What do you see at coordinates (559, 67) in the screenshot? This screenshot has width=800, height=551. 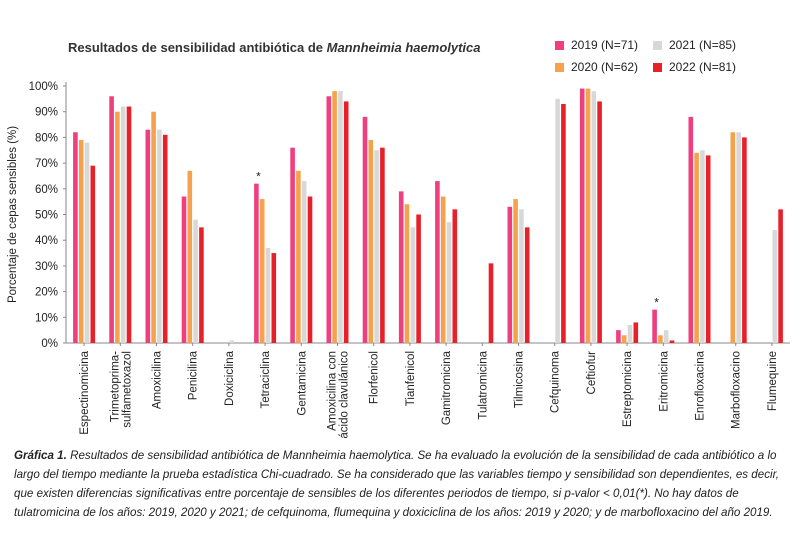 I see `legend-swatch-2020` at bounding box center [559, 67].